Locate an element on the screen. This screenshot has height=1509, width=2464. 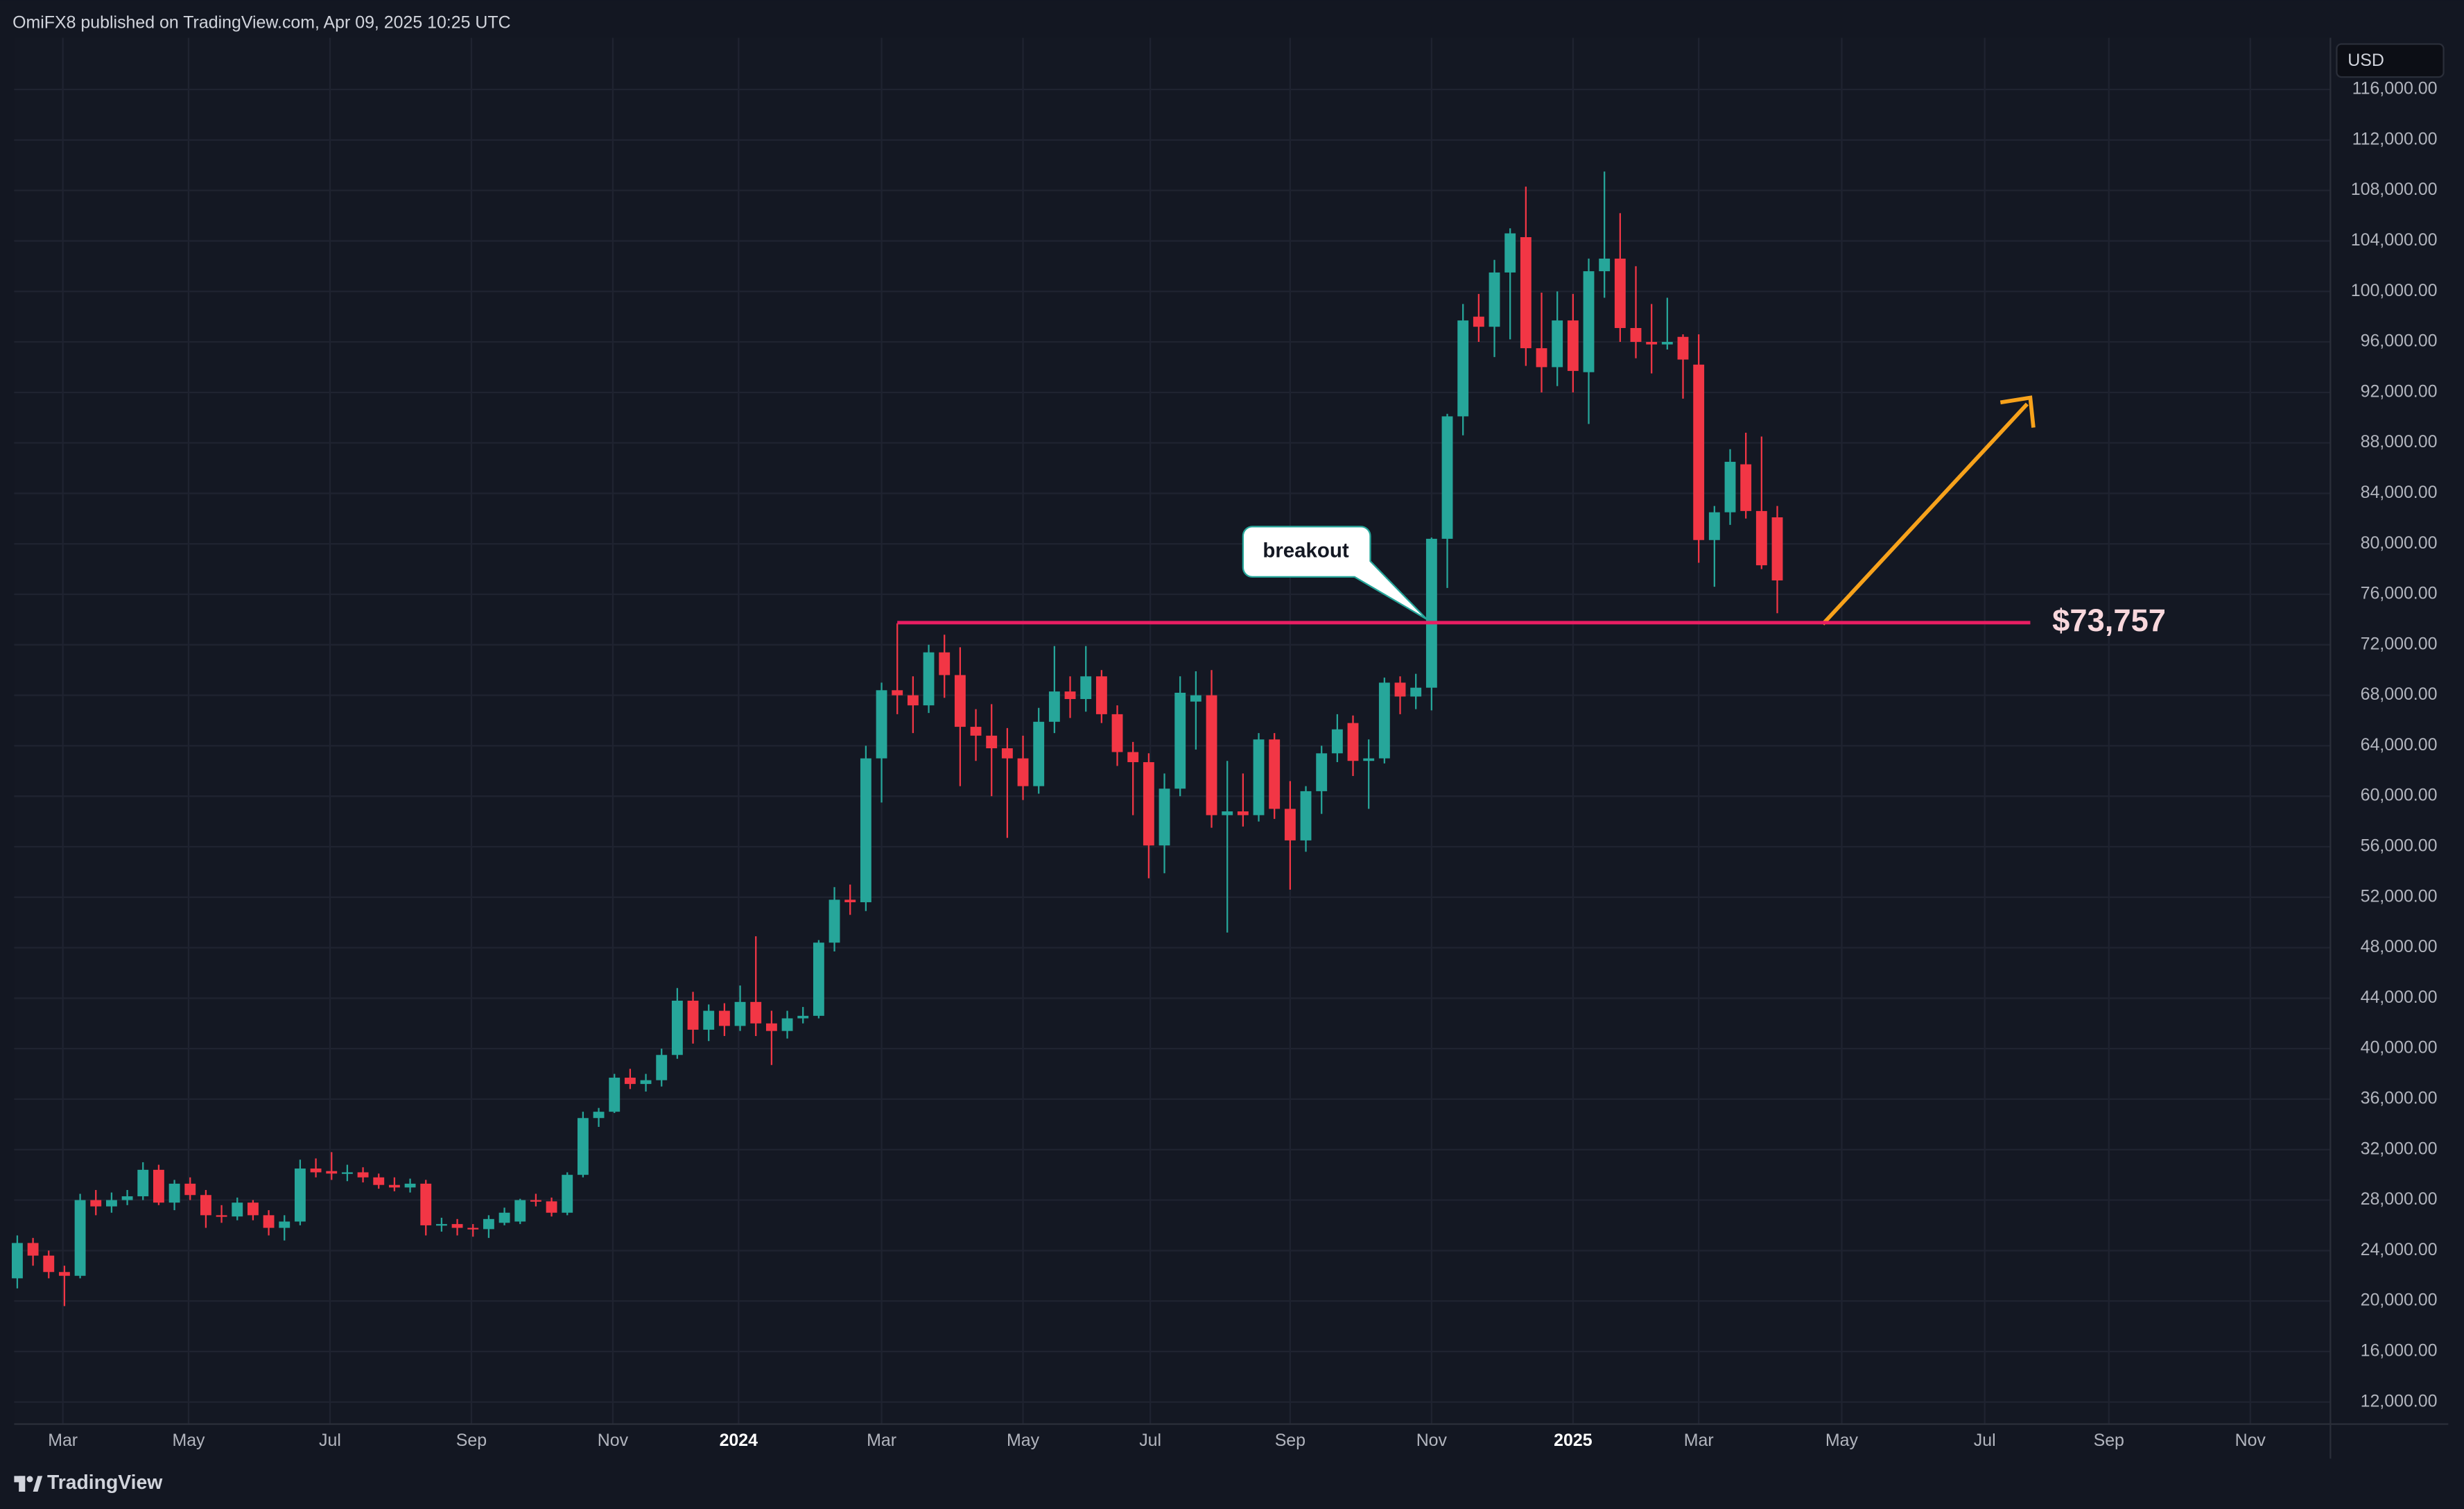
y-tick-label: 12,000.00 is located at coordinates (2400, 1401).